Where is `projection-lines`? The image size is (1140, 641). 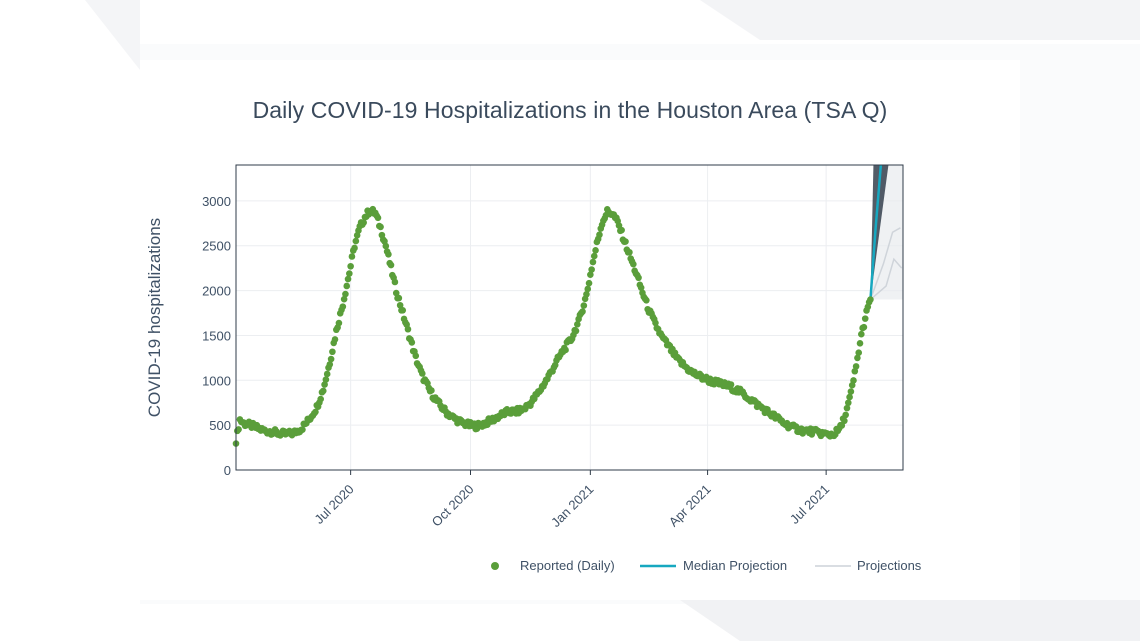
projection-lines is located at coordinates (886, 233).